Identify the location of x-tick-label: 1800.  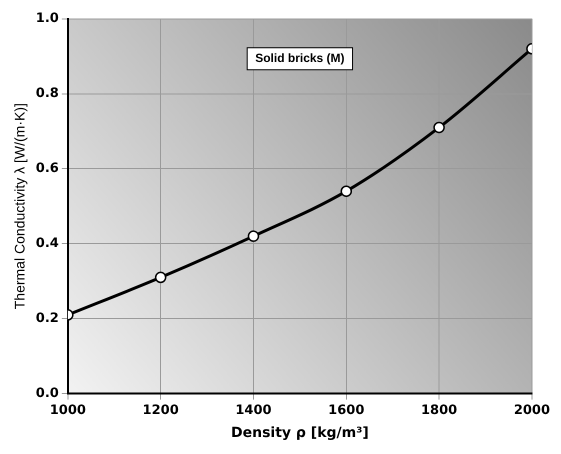
(439, 410).